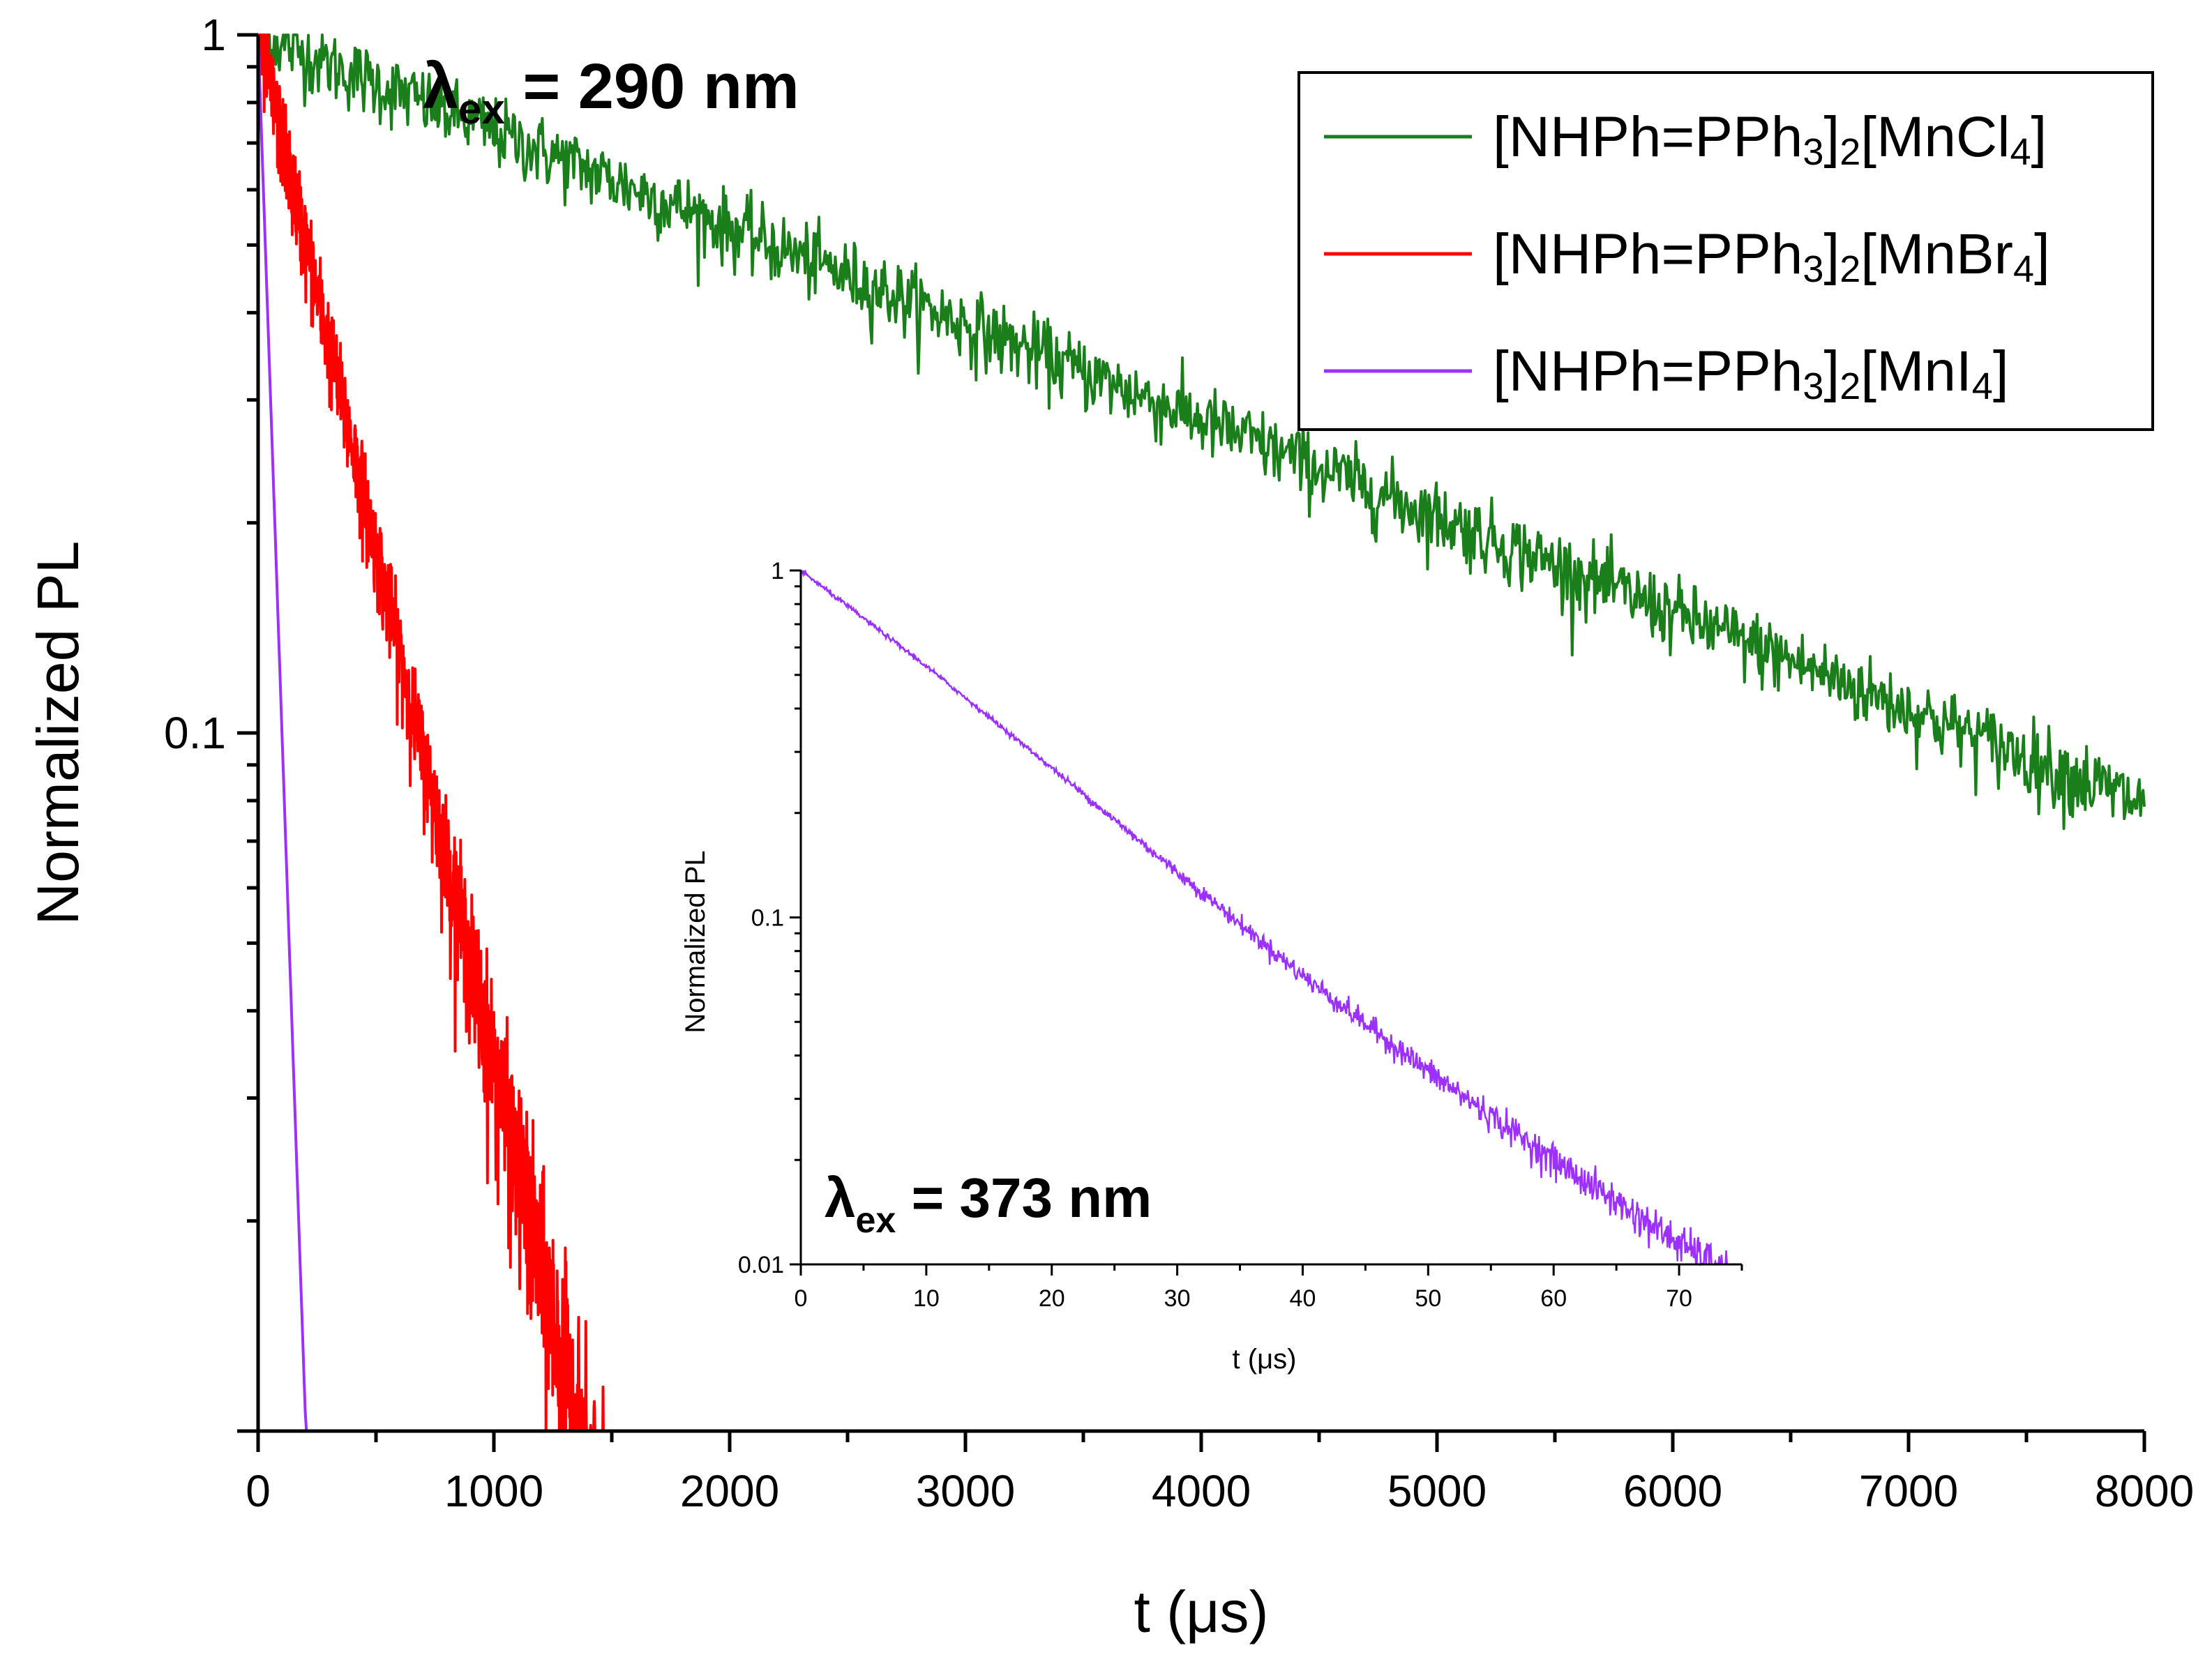 This screenshot has width=2212, height=1664. What do you see at coordinates (778, 571) in the screenshot?
I see `inset-y-tick-label: 1` at bounding box center [778, 571].